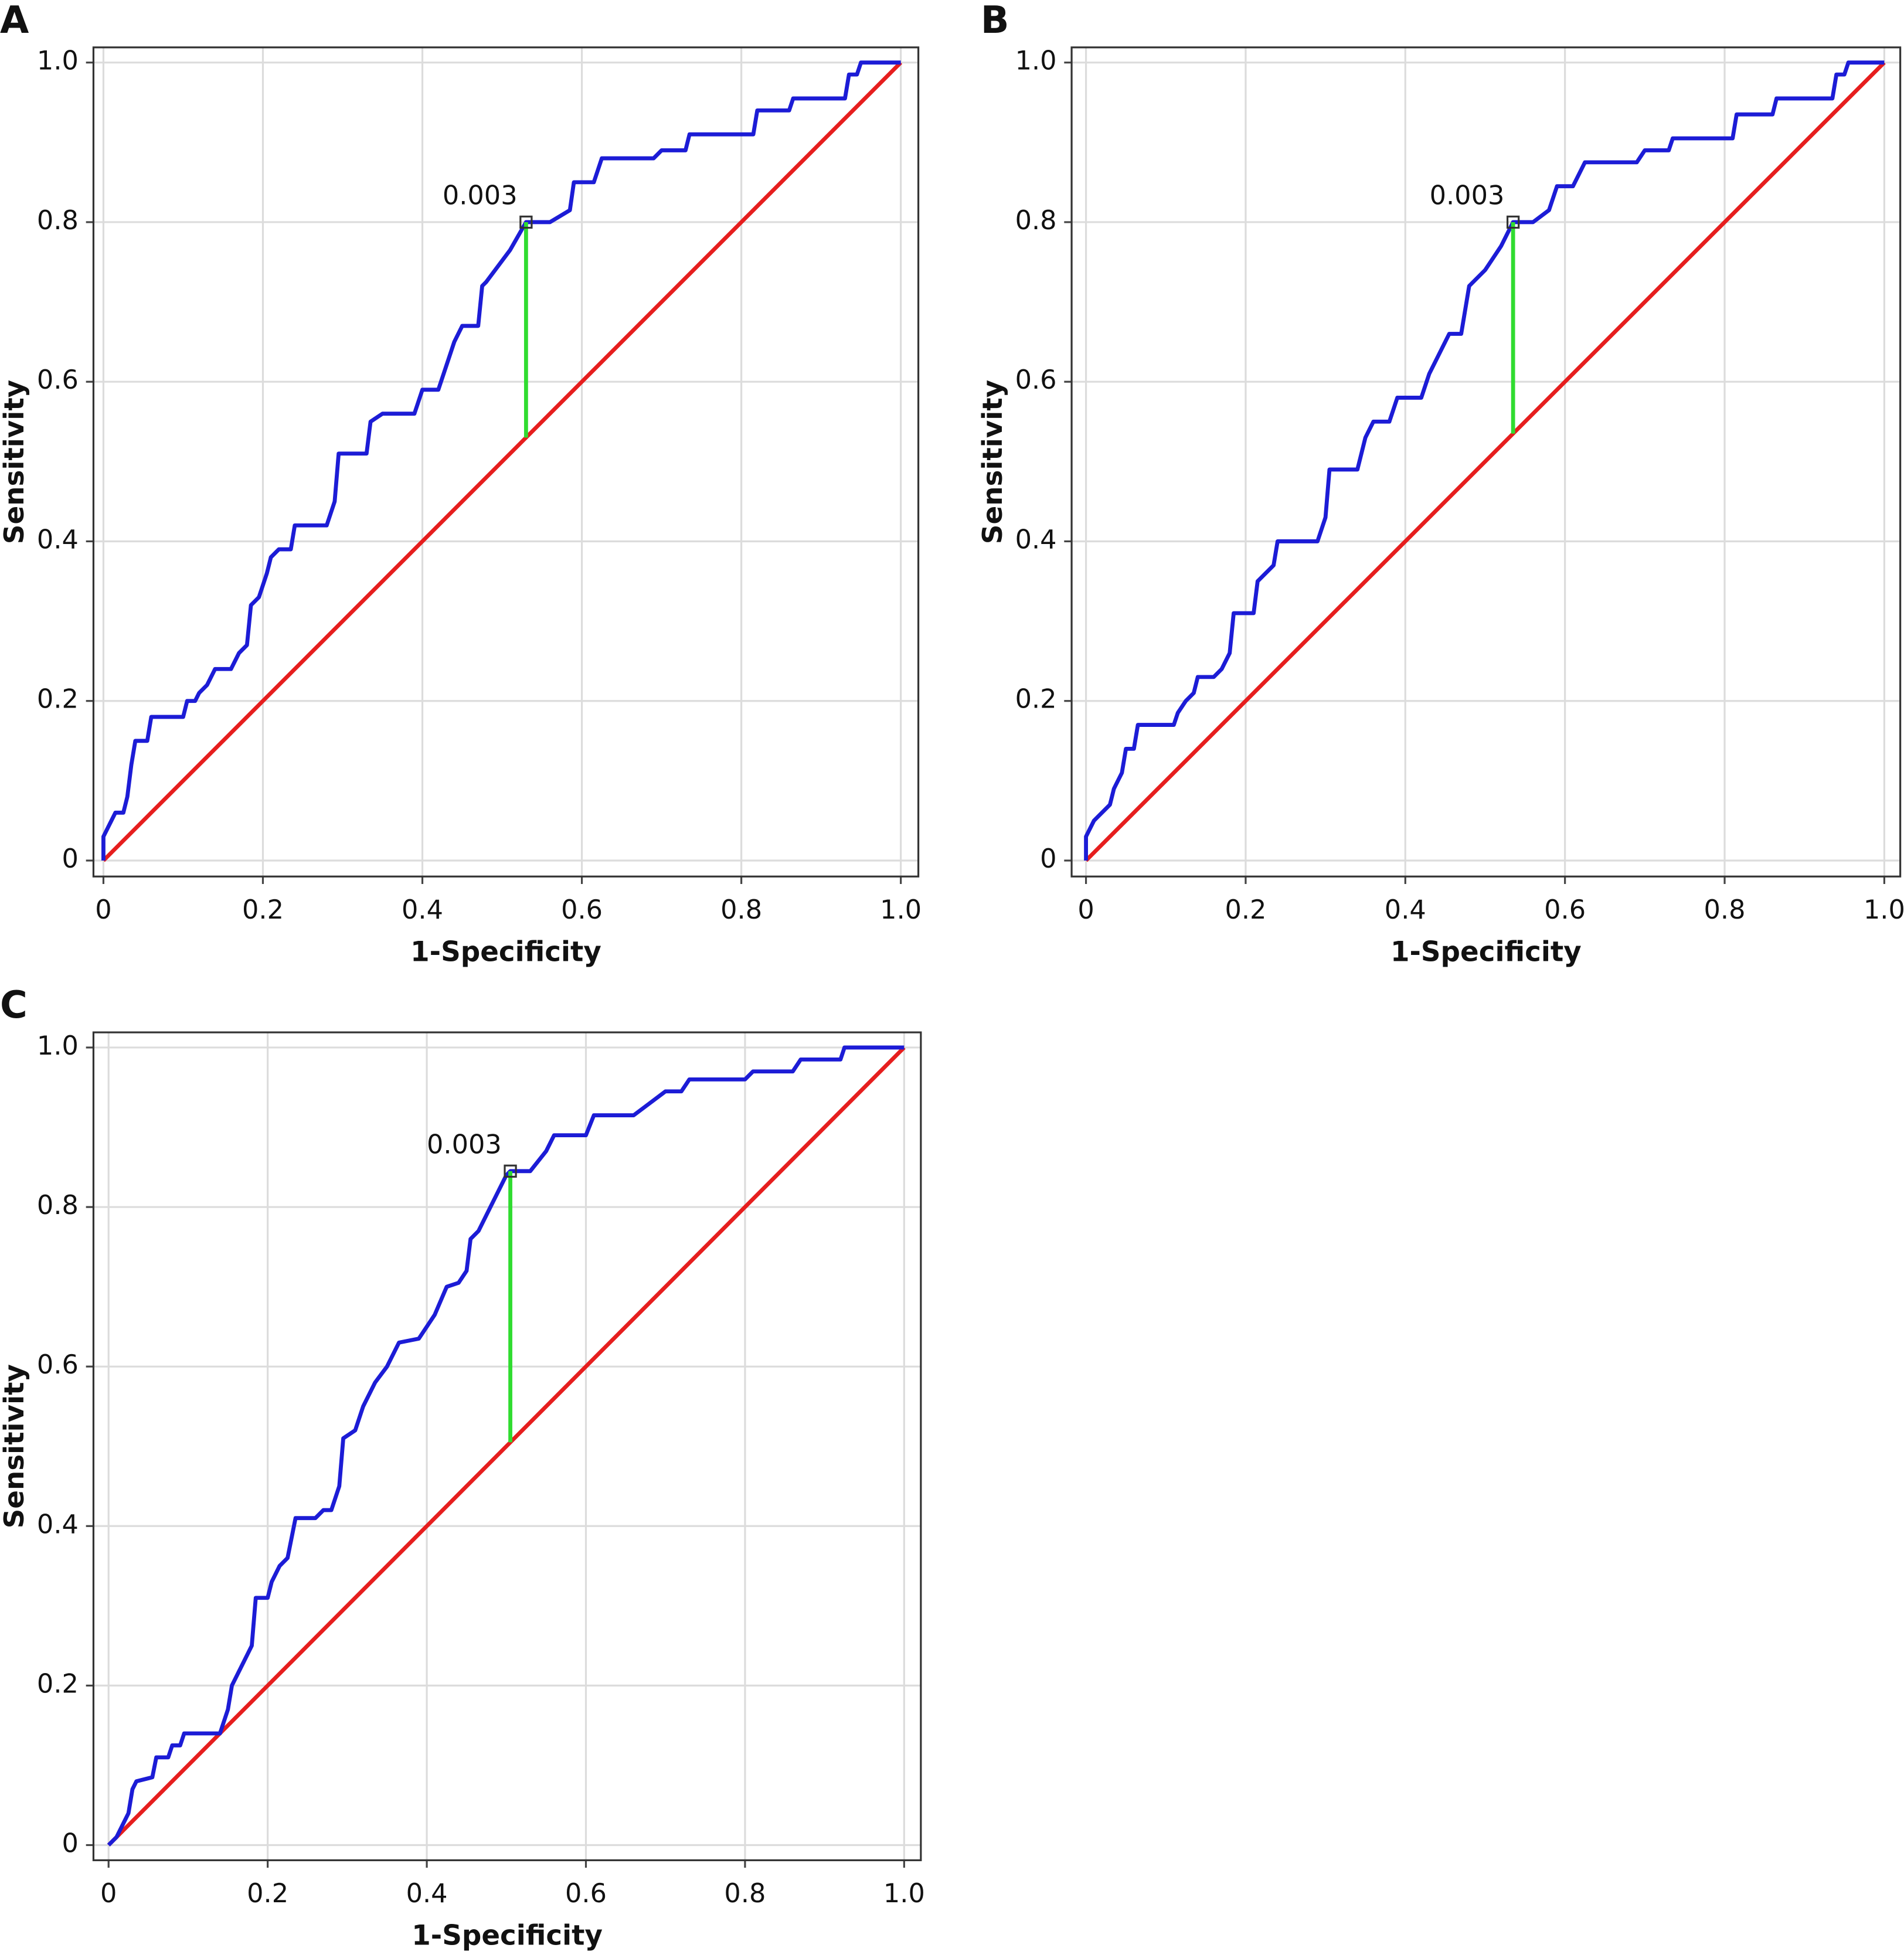  I want to click on panel-label: A, so click(14, 21).